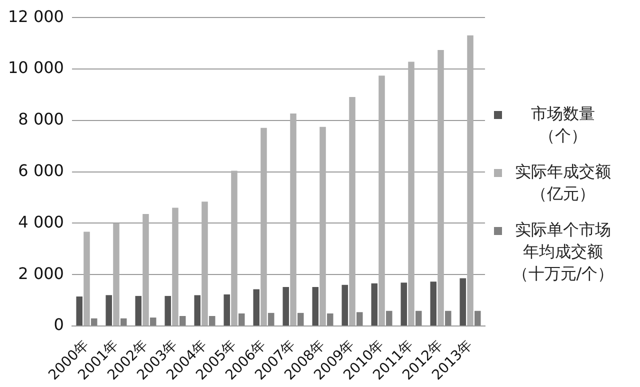  Describe the element at coordinates (41, 222) in the screenshot. I see `y-tick-label: 4 000` at that location.